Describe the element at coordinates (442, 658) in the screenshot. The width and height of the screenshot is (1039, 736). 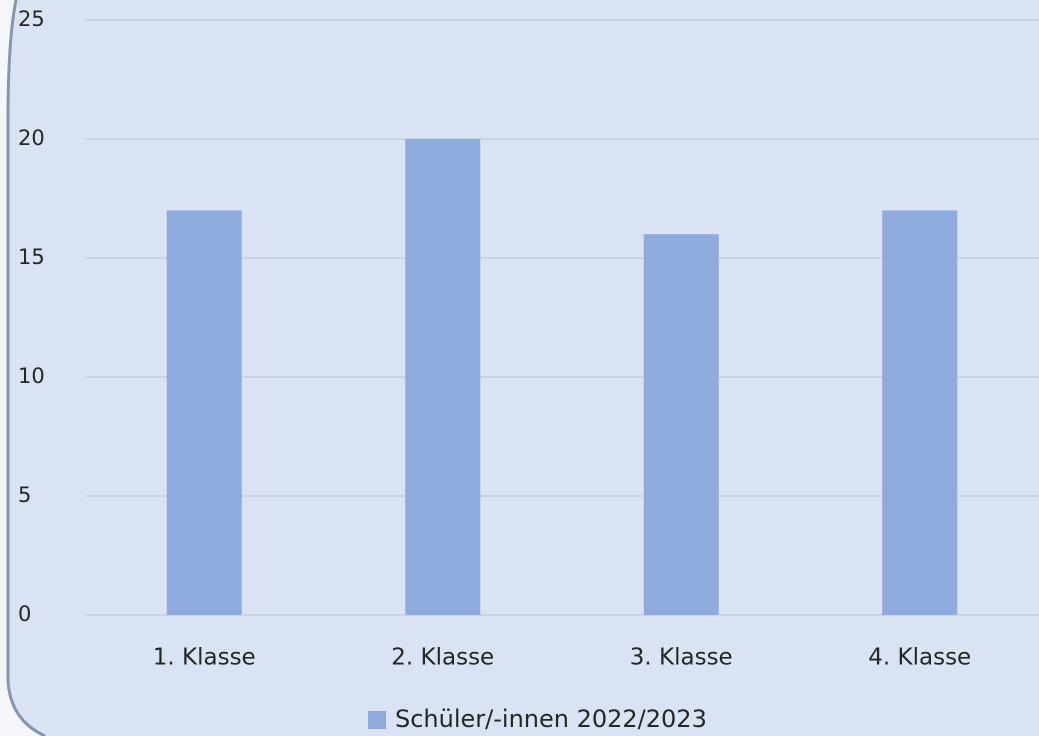
I see `x-tick-label: 2. Klasse` at that location.